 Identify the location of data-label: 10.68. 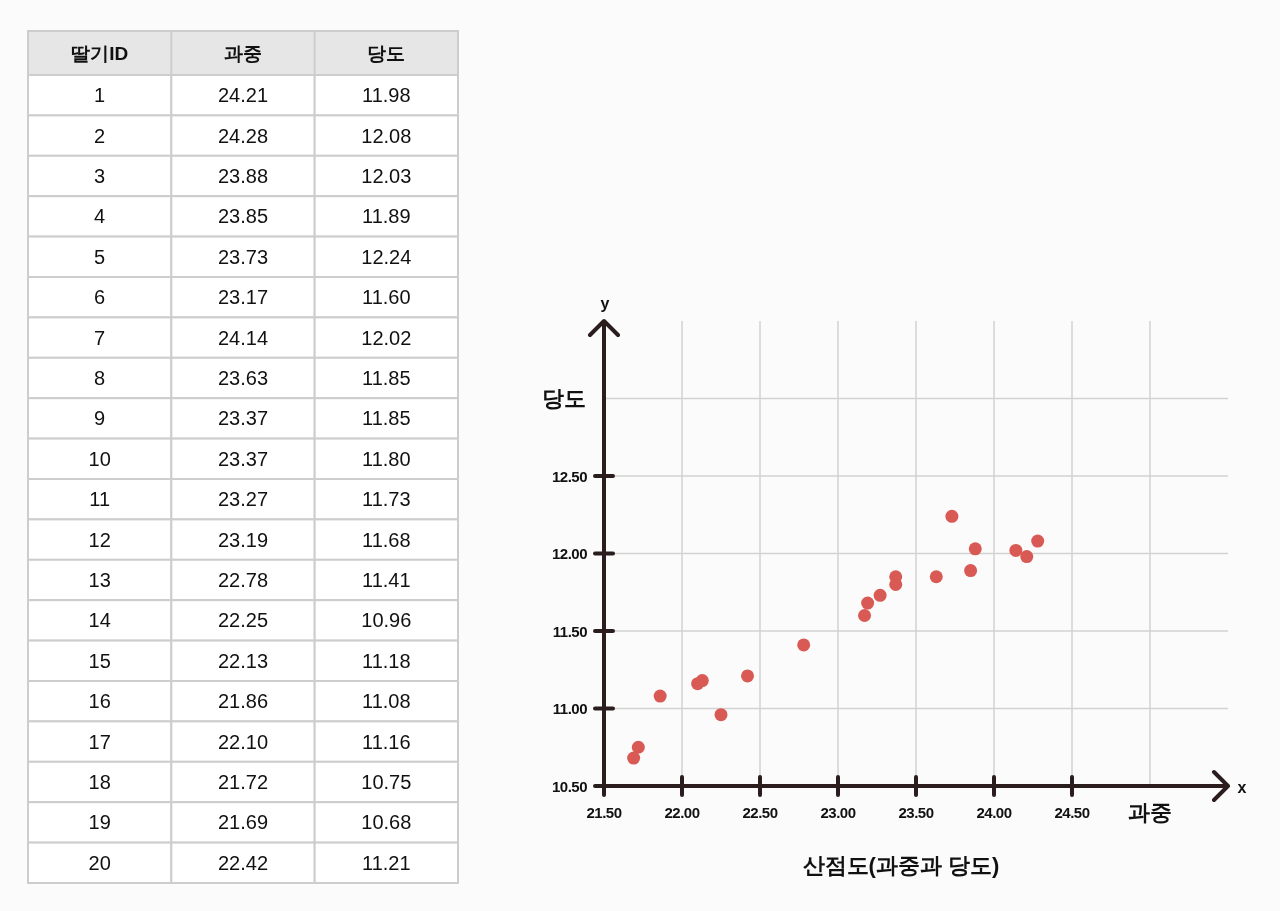
(386, 822).